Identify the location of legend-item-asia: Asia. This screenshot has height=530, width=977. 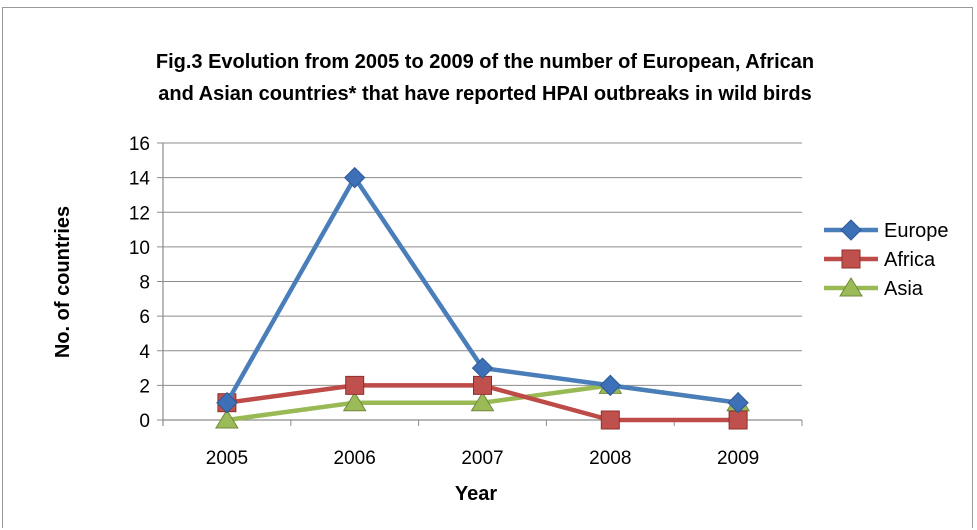
(874, 288).